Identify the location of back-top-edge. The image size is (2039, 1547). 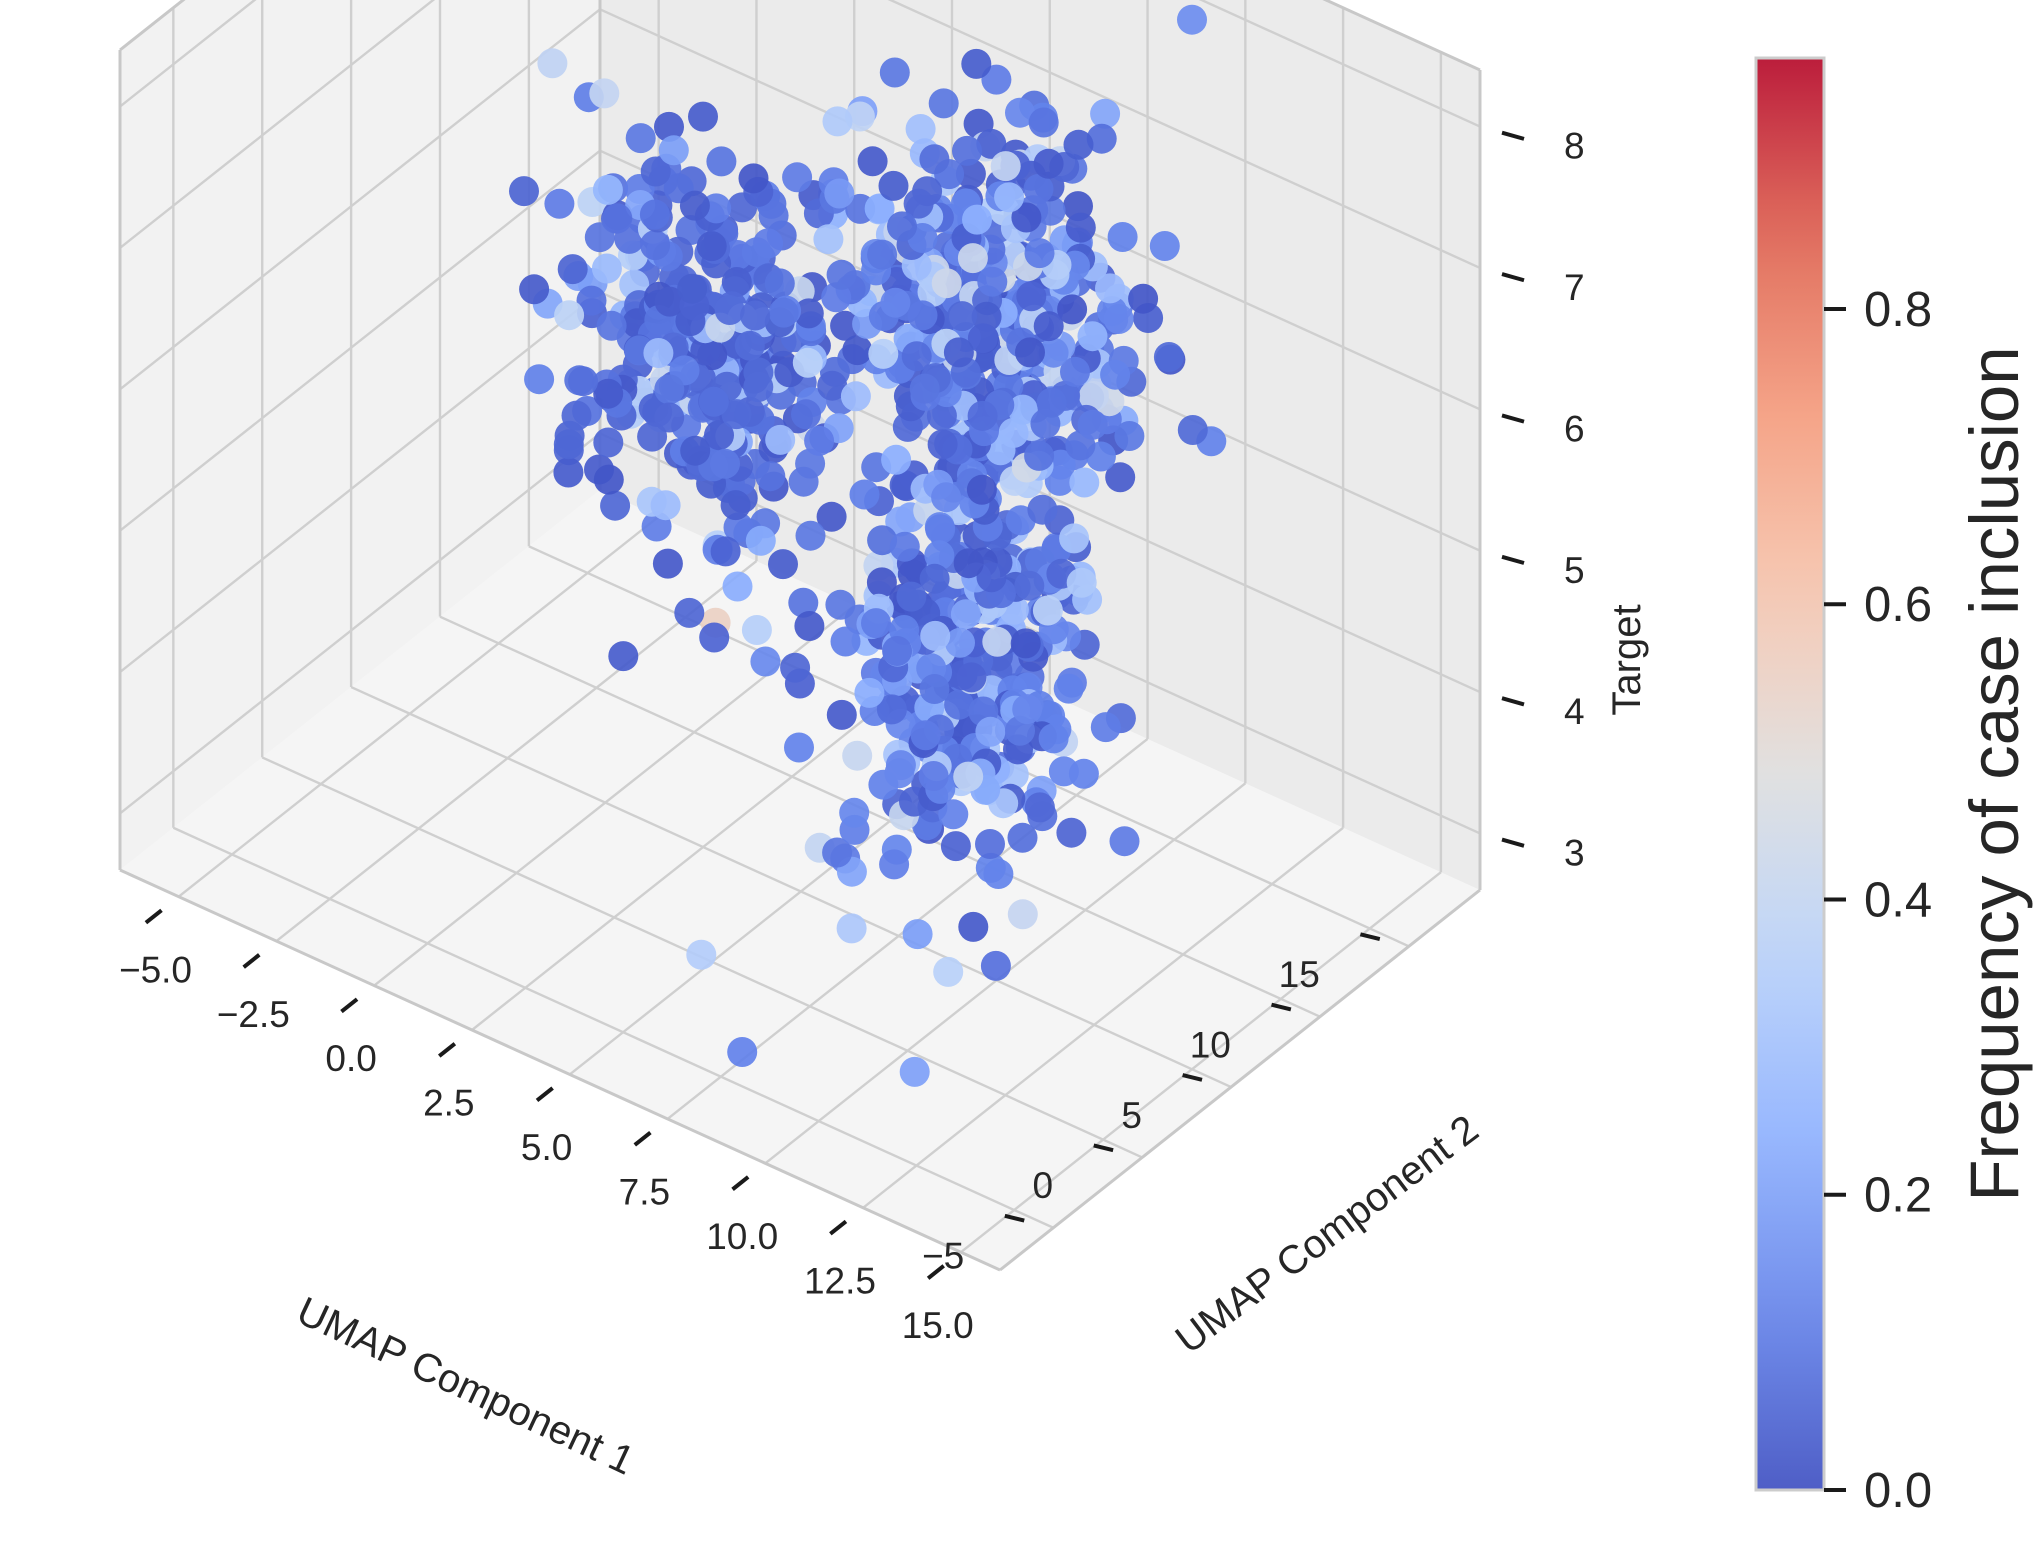
(1401, 36).